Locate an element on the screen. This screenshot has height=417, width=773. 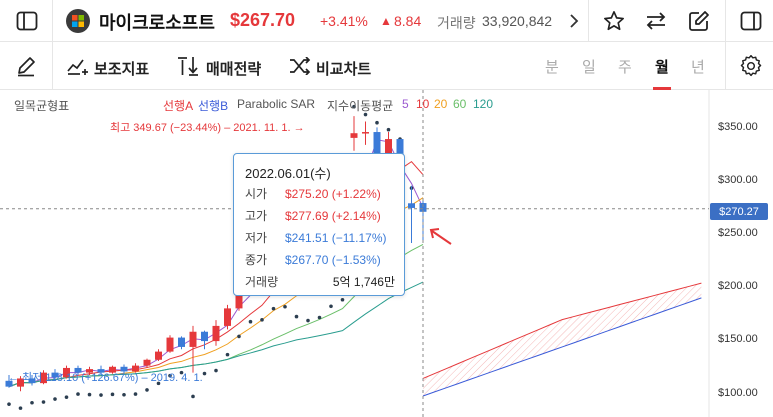
moving-average-line is located at coordinates (216, 334).